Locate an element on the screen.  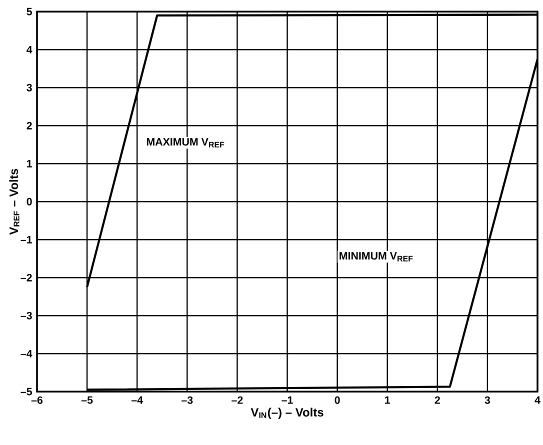
x-tick-label: 1 is located at coordinates (387, 400).